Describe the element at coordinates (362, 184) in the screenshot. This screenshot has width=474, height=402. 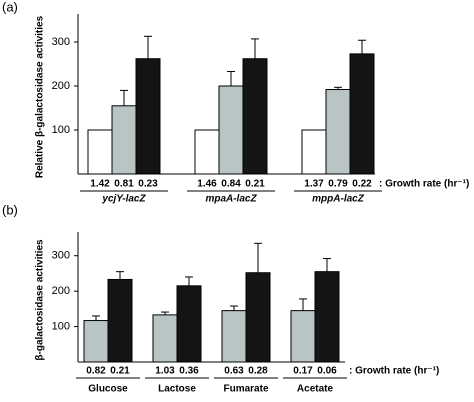
I see `growth-rate: 0.22` at that location.